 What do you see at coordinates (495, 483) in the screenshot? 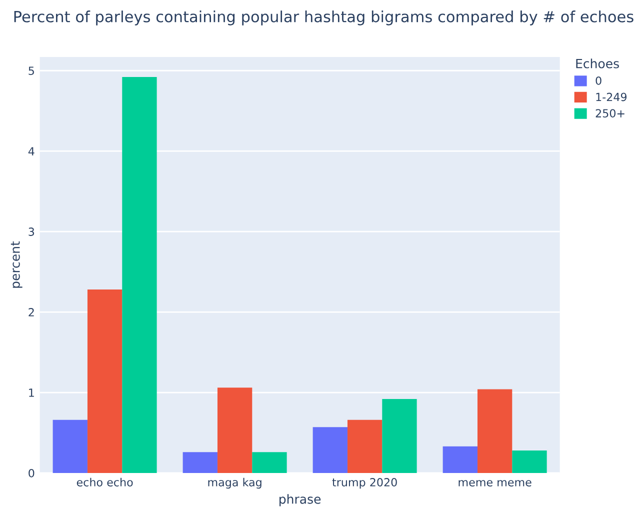
I see `x-tick-label: meme meme` at bounding box center [495, 483].